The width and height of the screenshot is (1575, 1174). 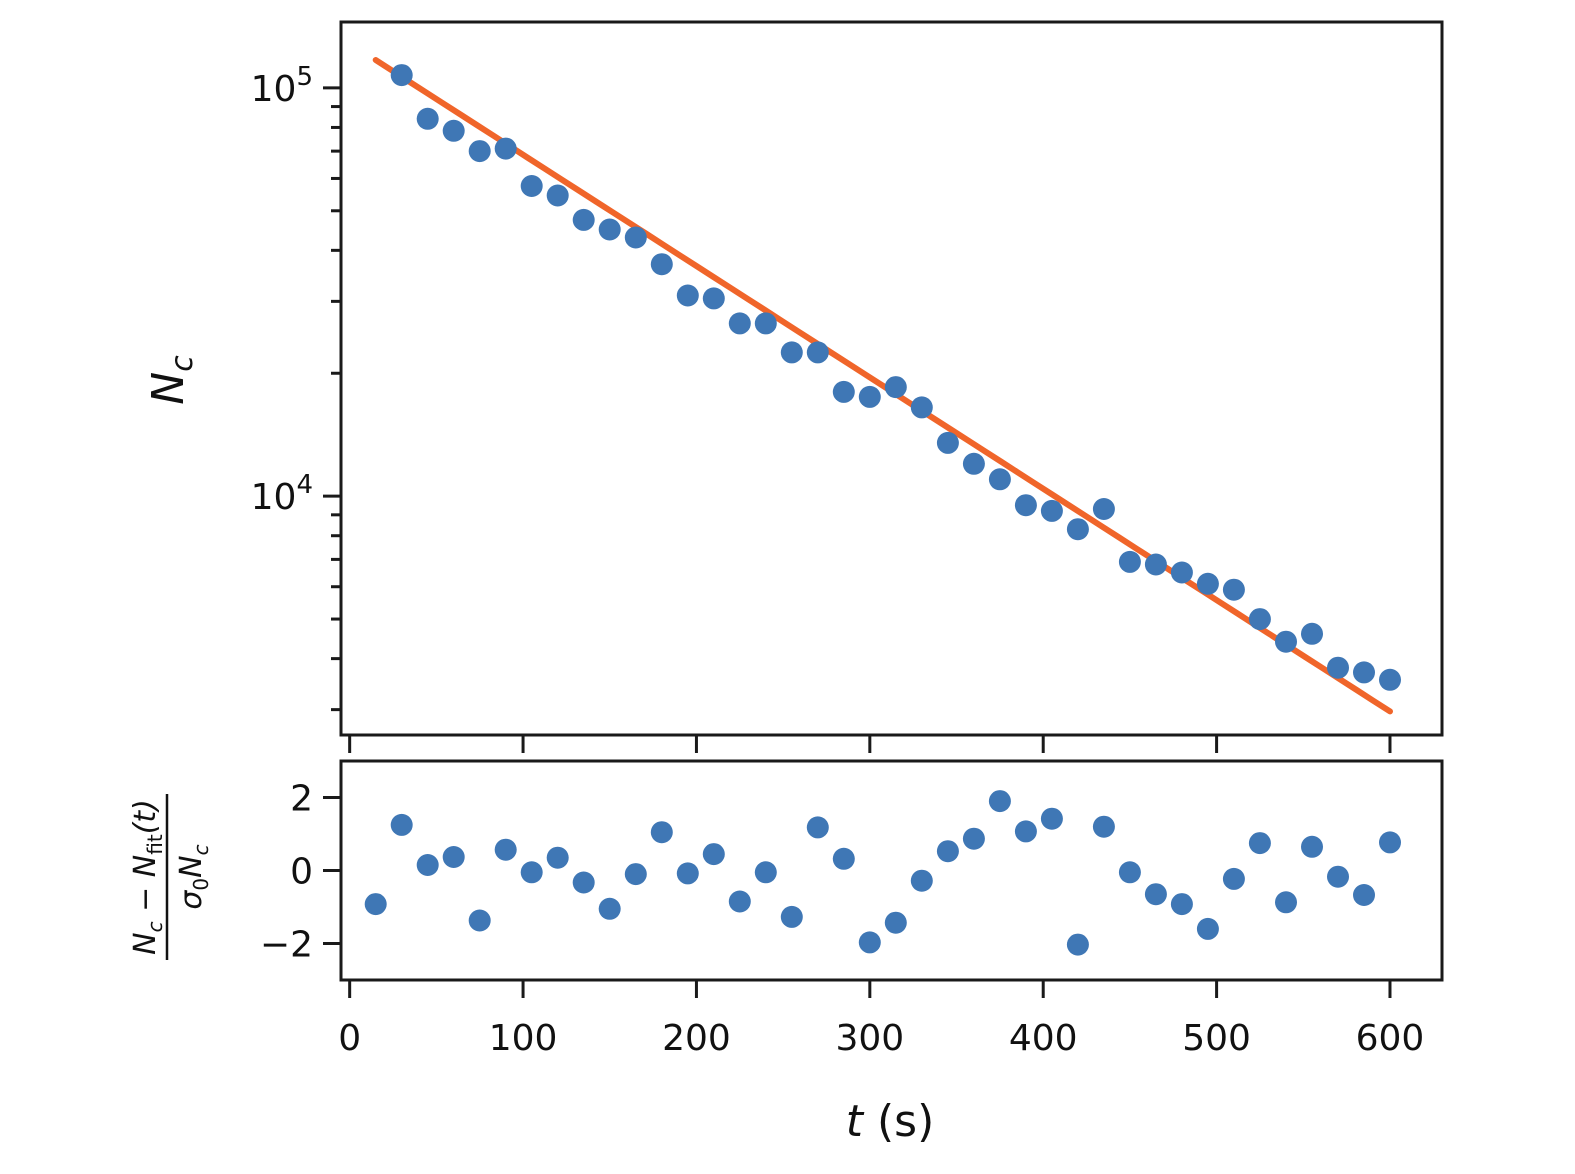 What do you see at coordinates (349, 1038) in the screenshot?
I see `x-tick-label: 0` at bounding box center [349, 1038].